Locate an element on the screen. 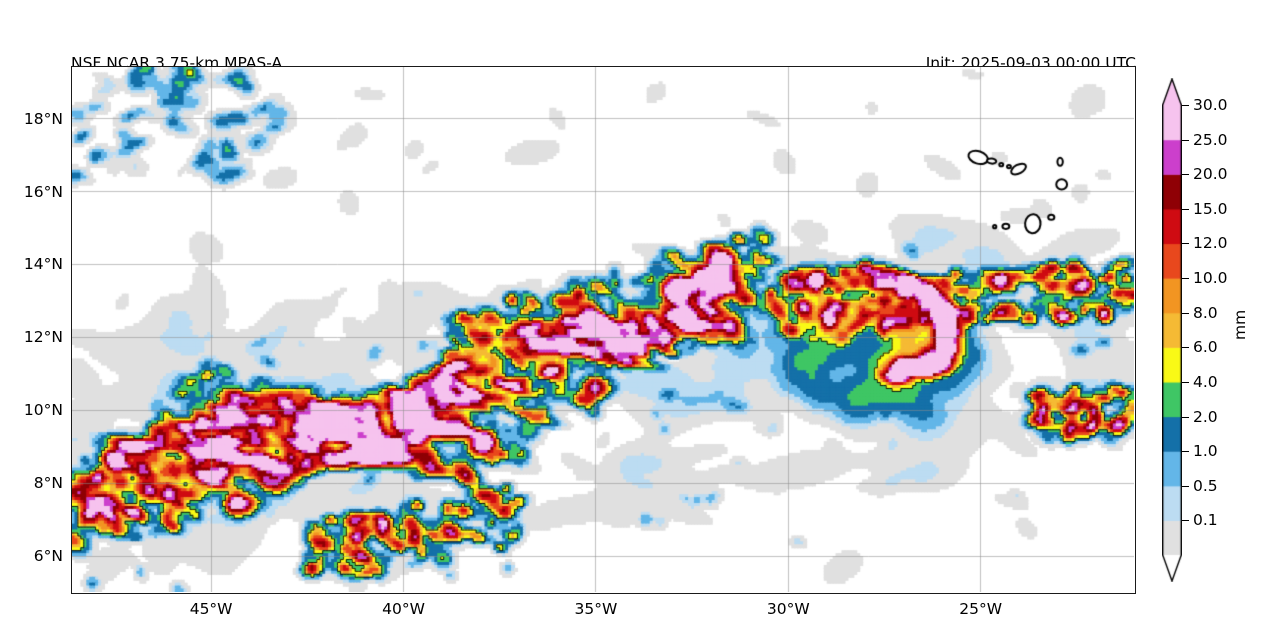 The height and width of the screenshot is (639, 1268). colorbar-tick-label: 20.0 is located at coordinates (1210, 174).